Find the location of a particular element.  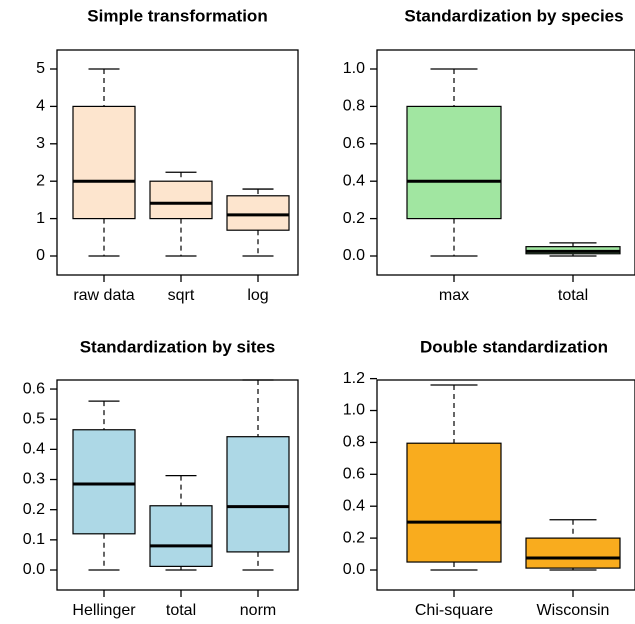

x-category-label: log is located at coordinates (257, 295).